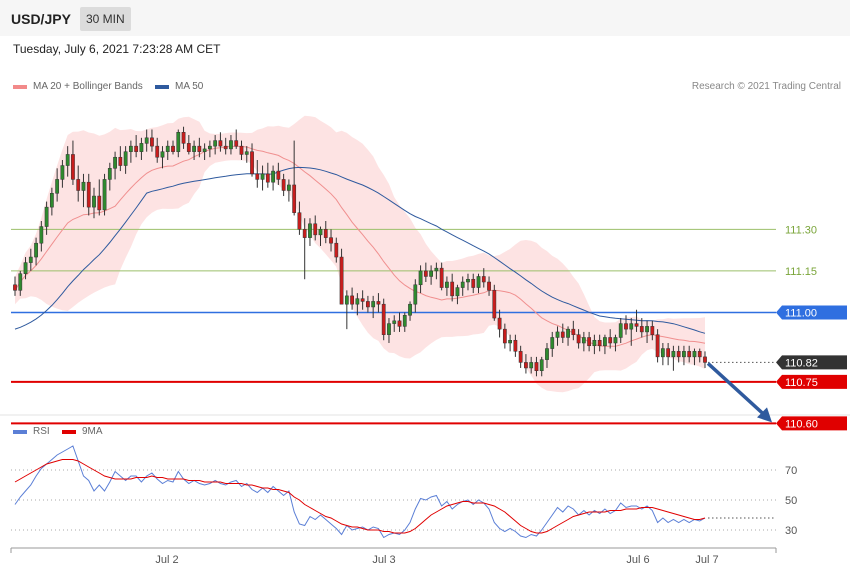 Image resolution: width=850 pixels, height=576 pixels. I want to click on timeframe-button: 30 MIN, so click(105, 19).